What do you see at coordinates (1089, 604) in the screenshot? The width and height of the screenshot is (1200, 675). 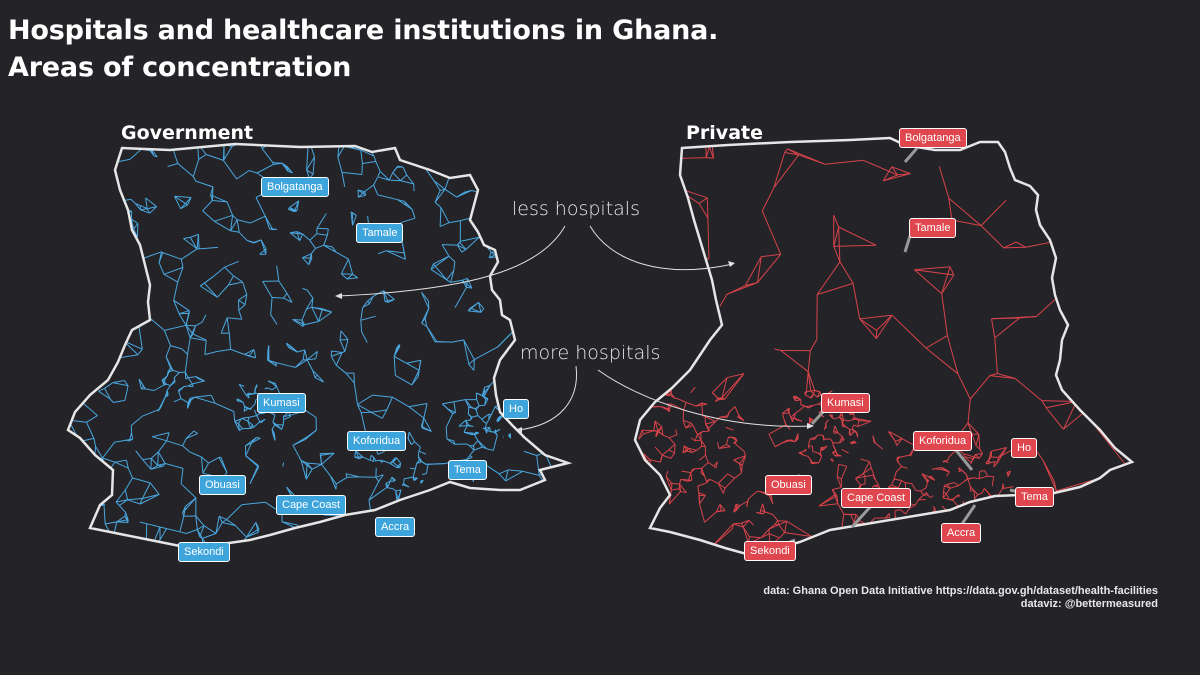 I see `dataviz-credit: dataviz: @bettermeasured` at bounding box center [1089, 604].